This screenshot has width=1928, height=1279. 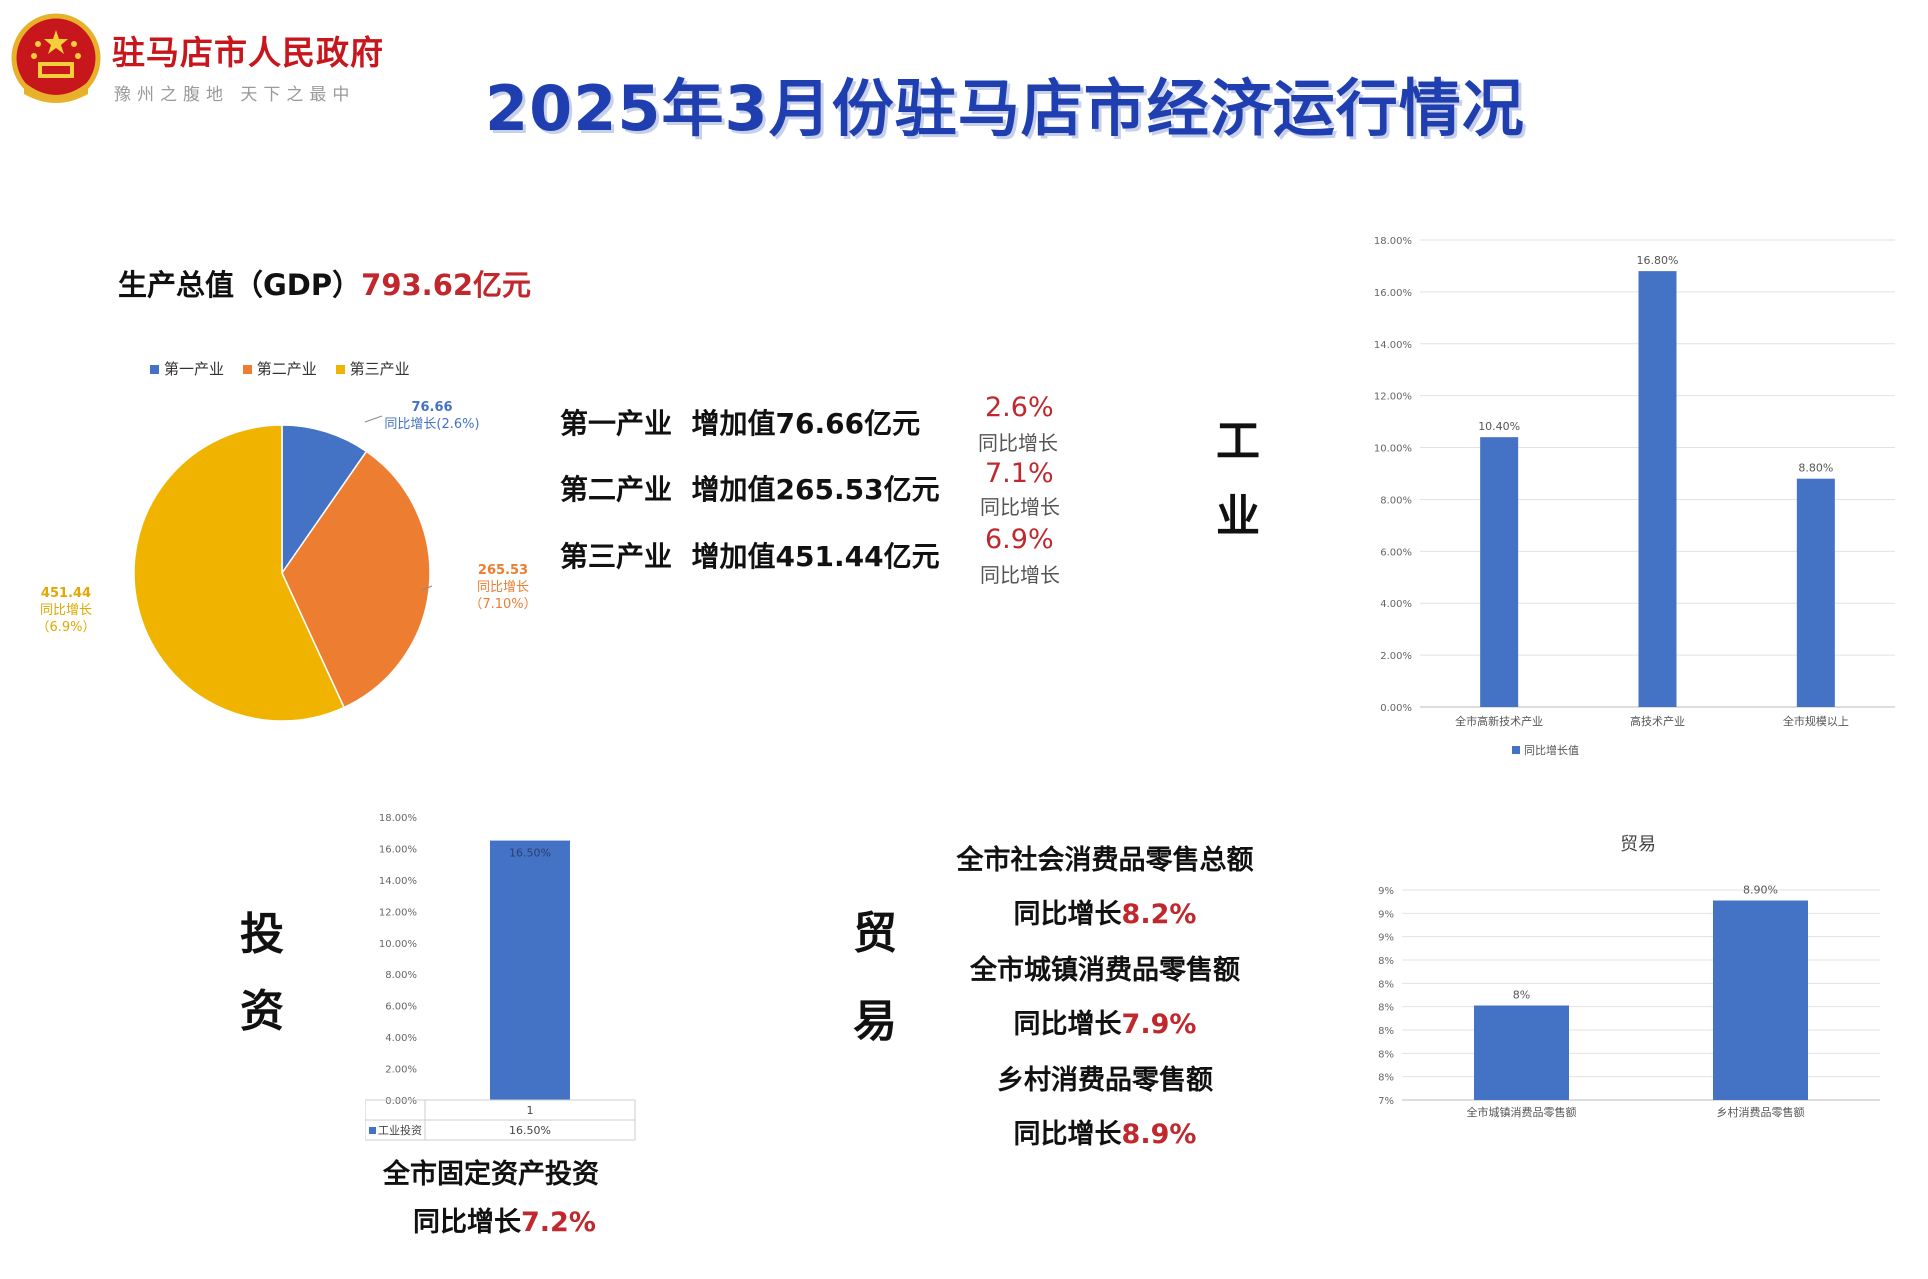 What do you see at coordinates (1019, 407) in the screenshot?
I see `industry-pct-primary: 2.6%` at bounding box center [1019, 407].